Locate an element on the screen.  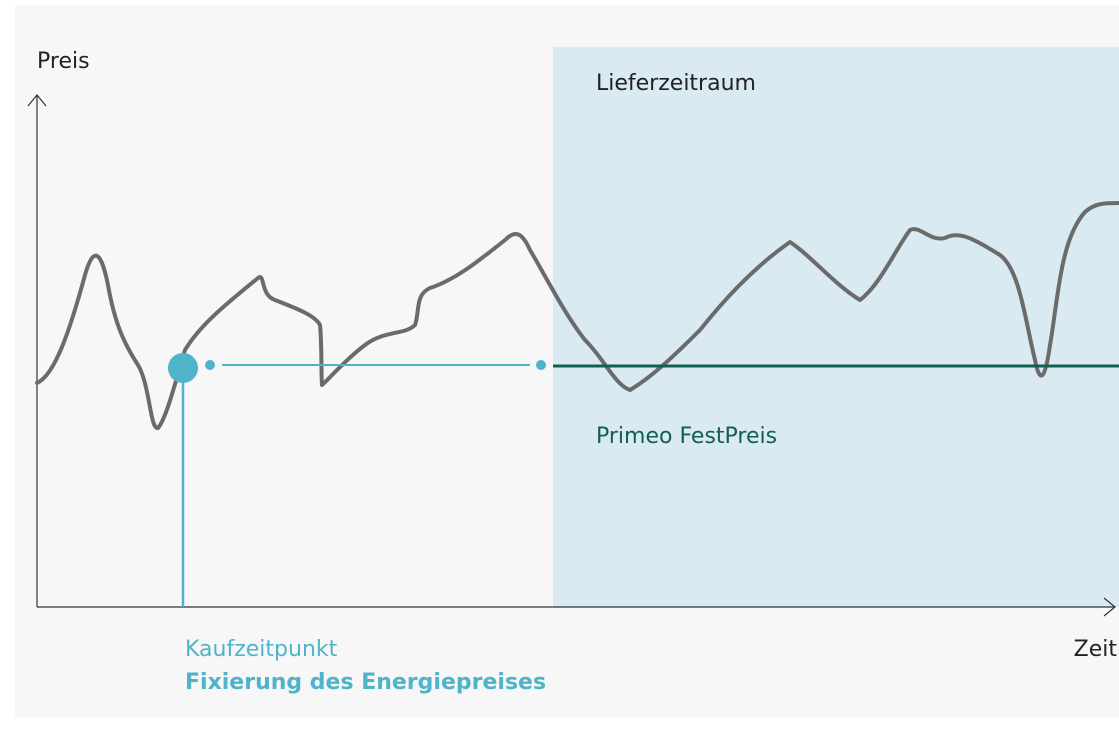
y-axis-label: Preis is located at coordinates (63, 61).